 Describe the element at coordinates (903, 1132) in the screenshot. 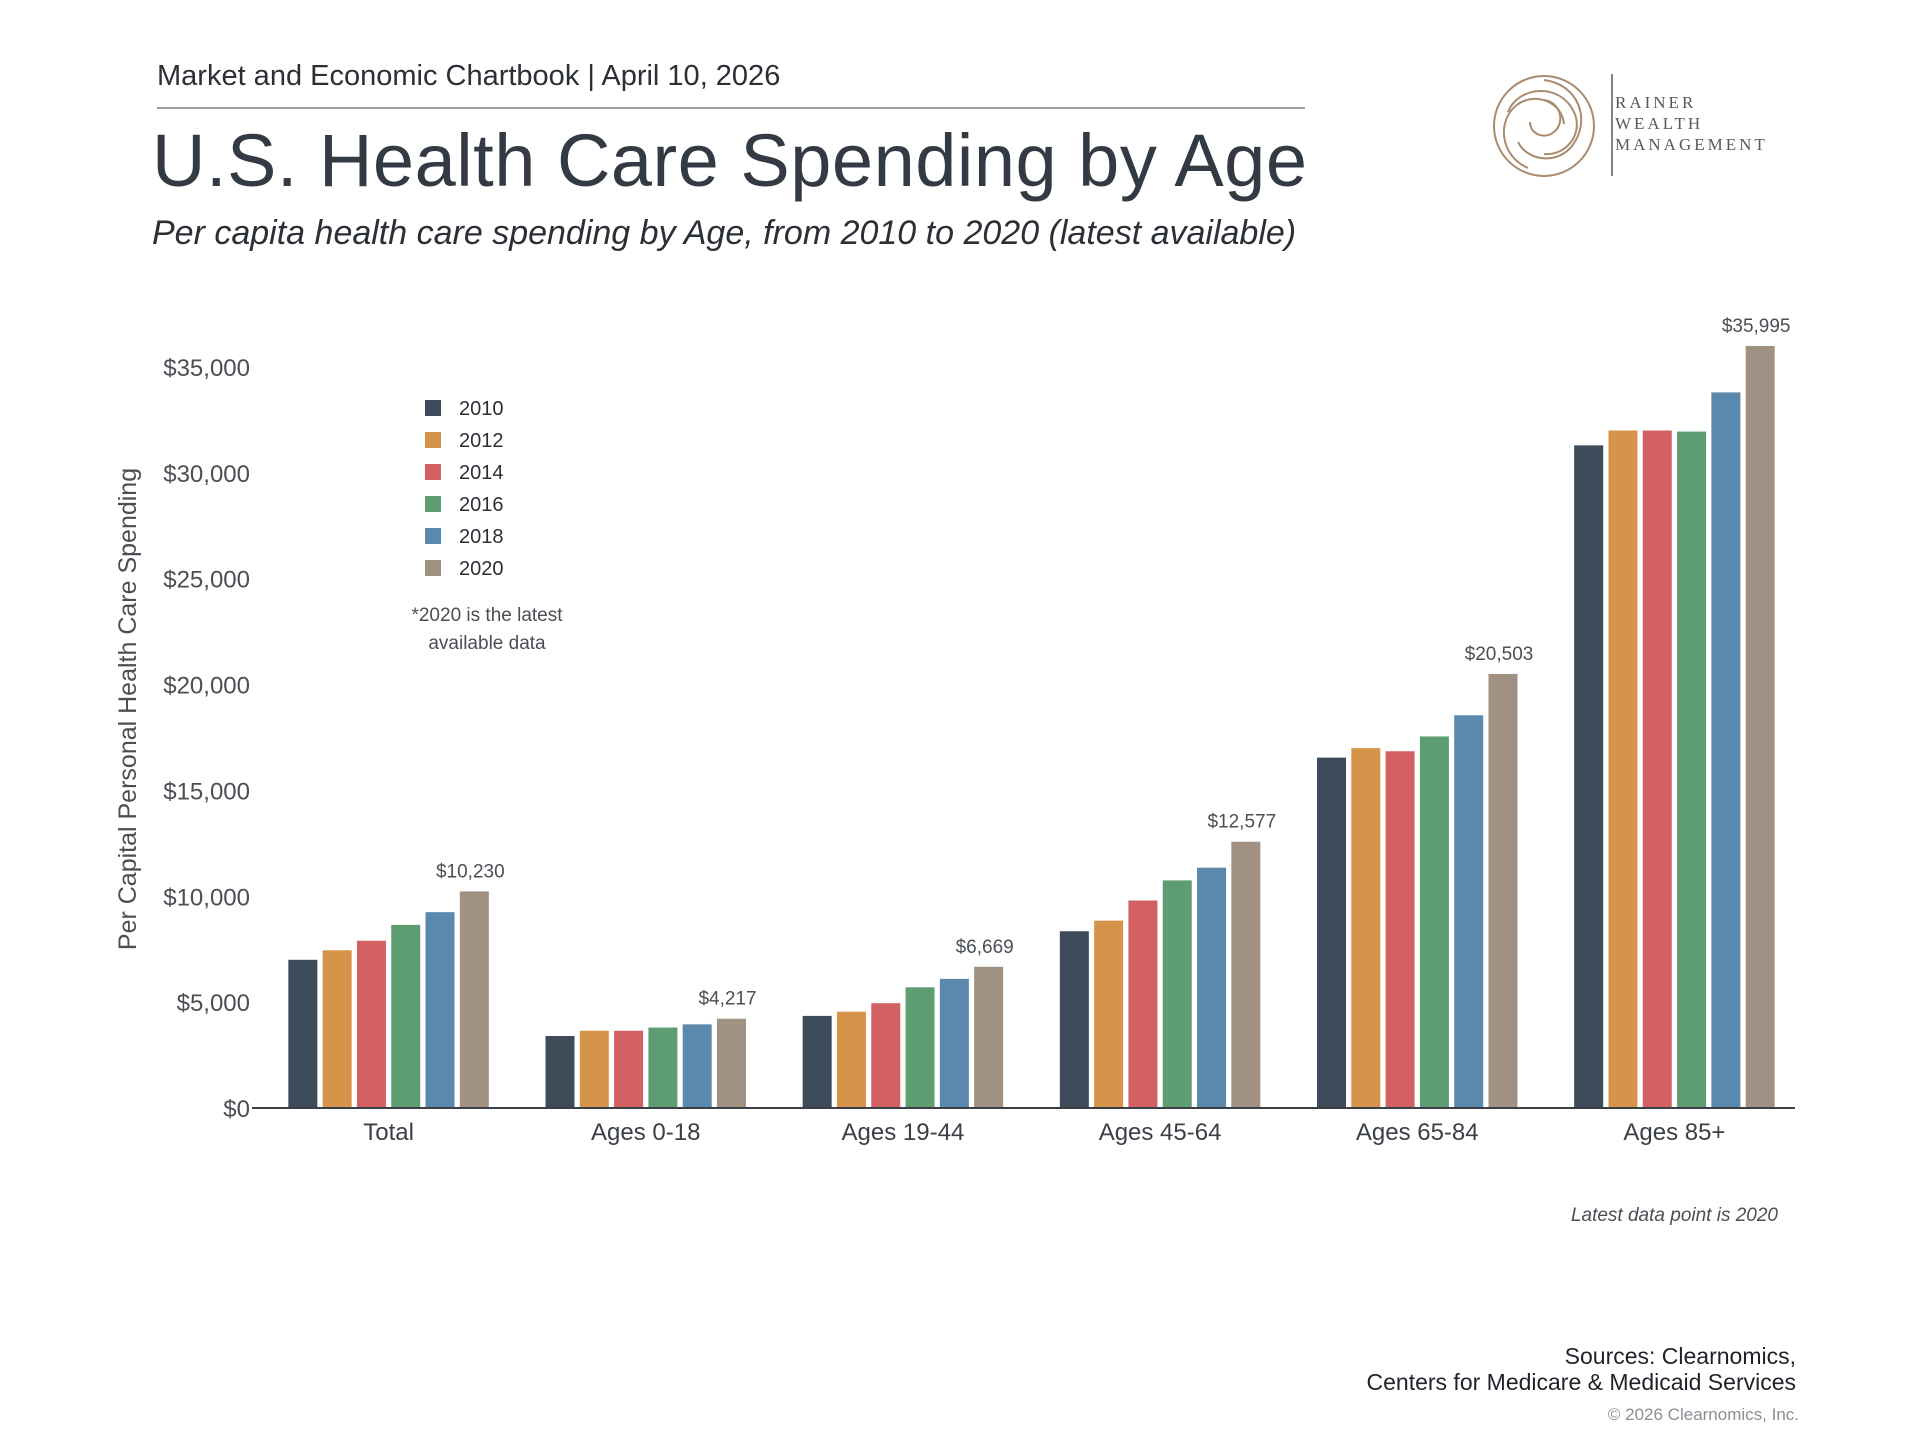

I see `x-tick-label: Ages 19-44` at that location.